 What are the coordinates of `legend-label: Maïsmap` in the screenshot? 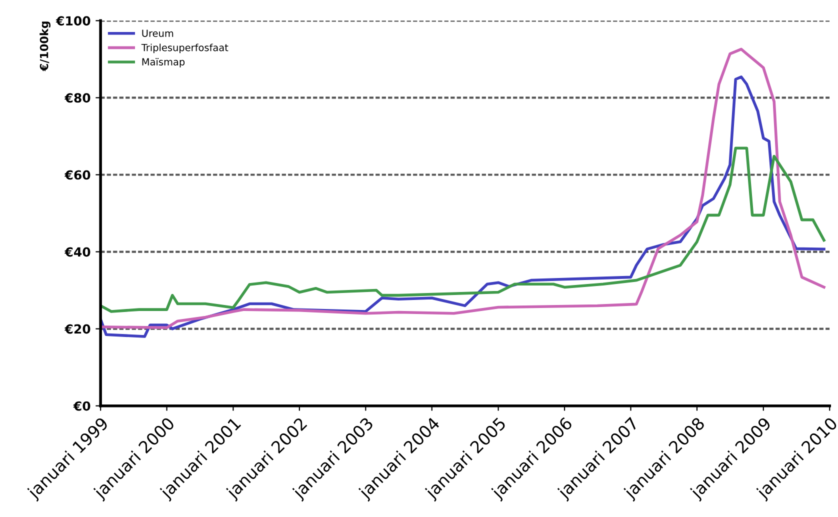 It's located at (163, 63).